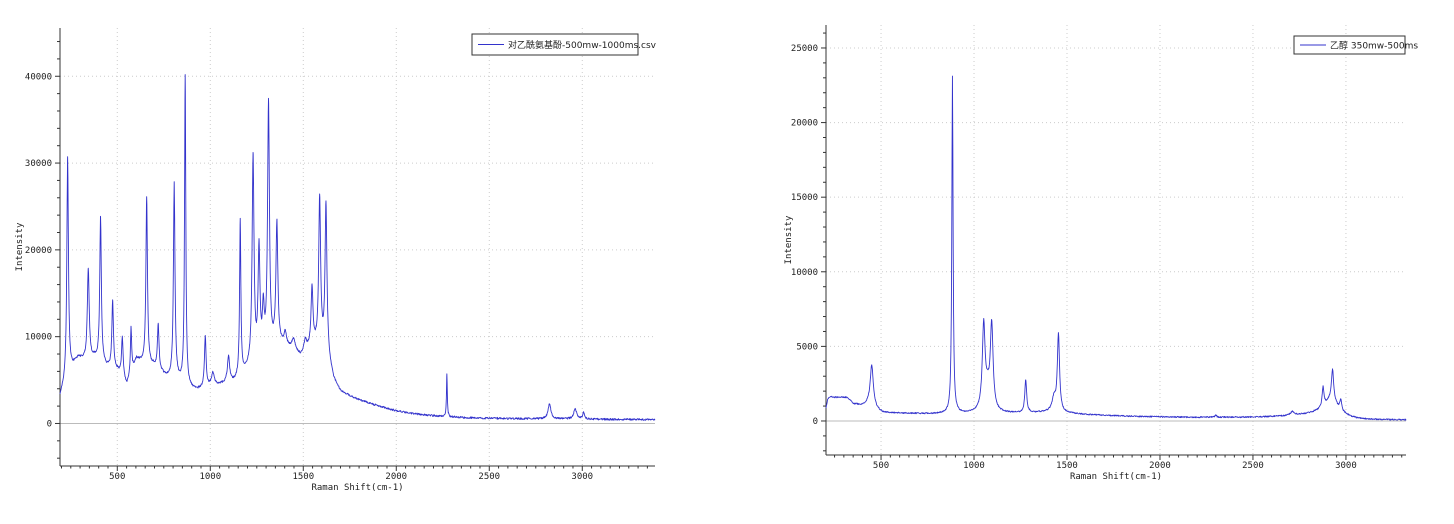 The width and height of the screenshot is (1454, 524). I want to click on y-tick-label: 25000, so click(804, 49).